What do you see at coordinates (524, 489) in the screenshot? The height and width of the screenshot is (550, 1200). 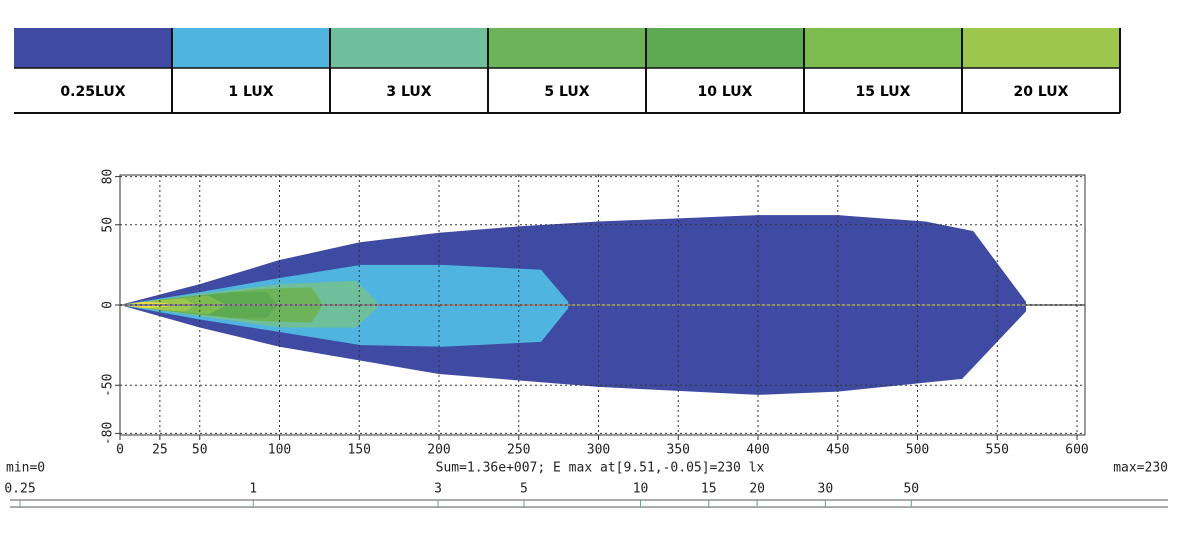 I see `scale-tick-label: 5` at bounding box center [524, 489].